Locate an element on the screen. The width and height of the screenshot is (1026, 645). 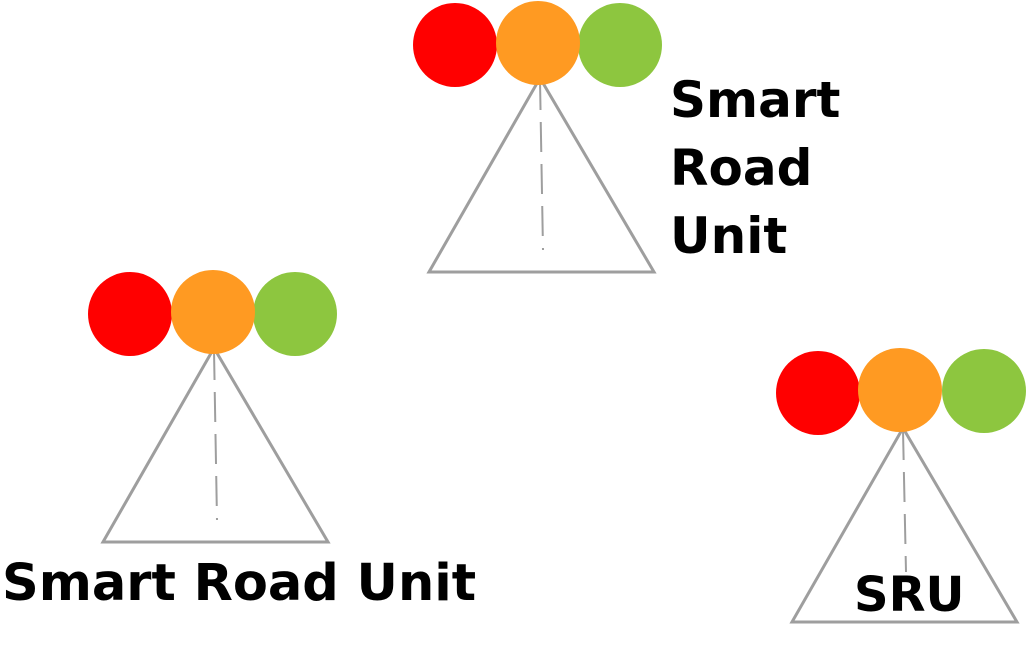
label-line: Smart is located at coordinates (755, 100).